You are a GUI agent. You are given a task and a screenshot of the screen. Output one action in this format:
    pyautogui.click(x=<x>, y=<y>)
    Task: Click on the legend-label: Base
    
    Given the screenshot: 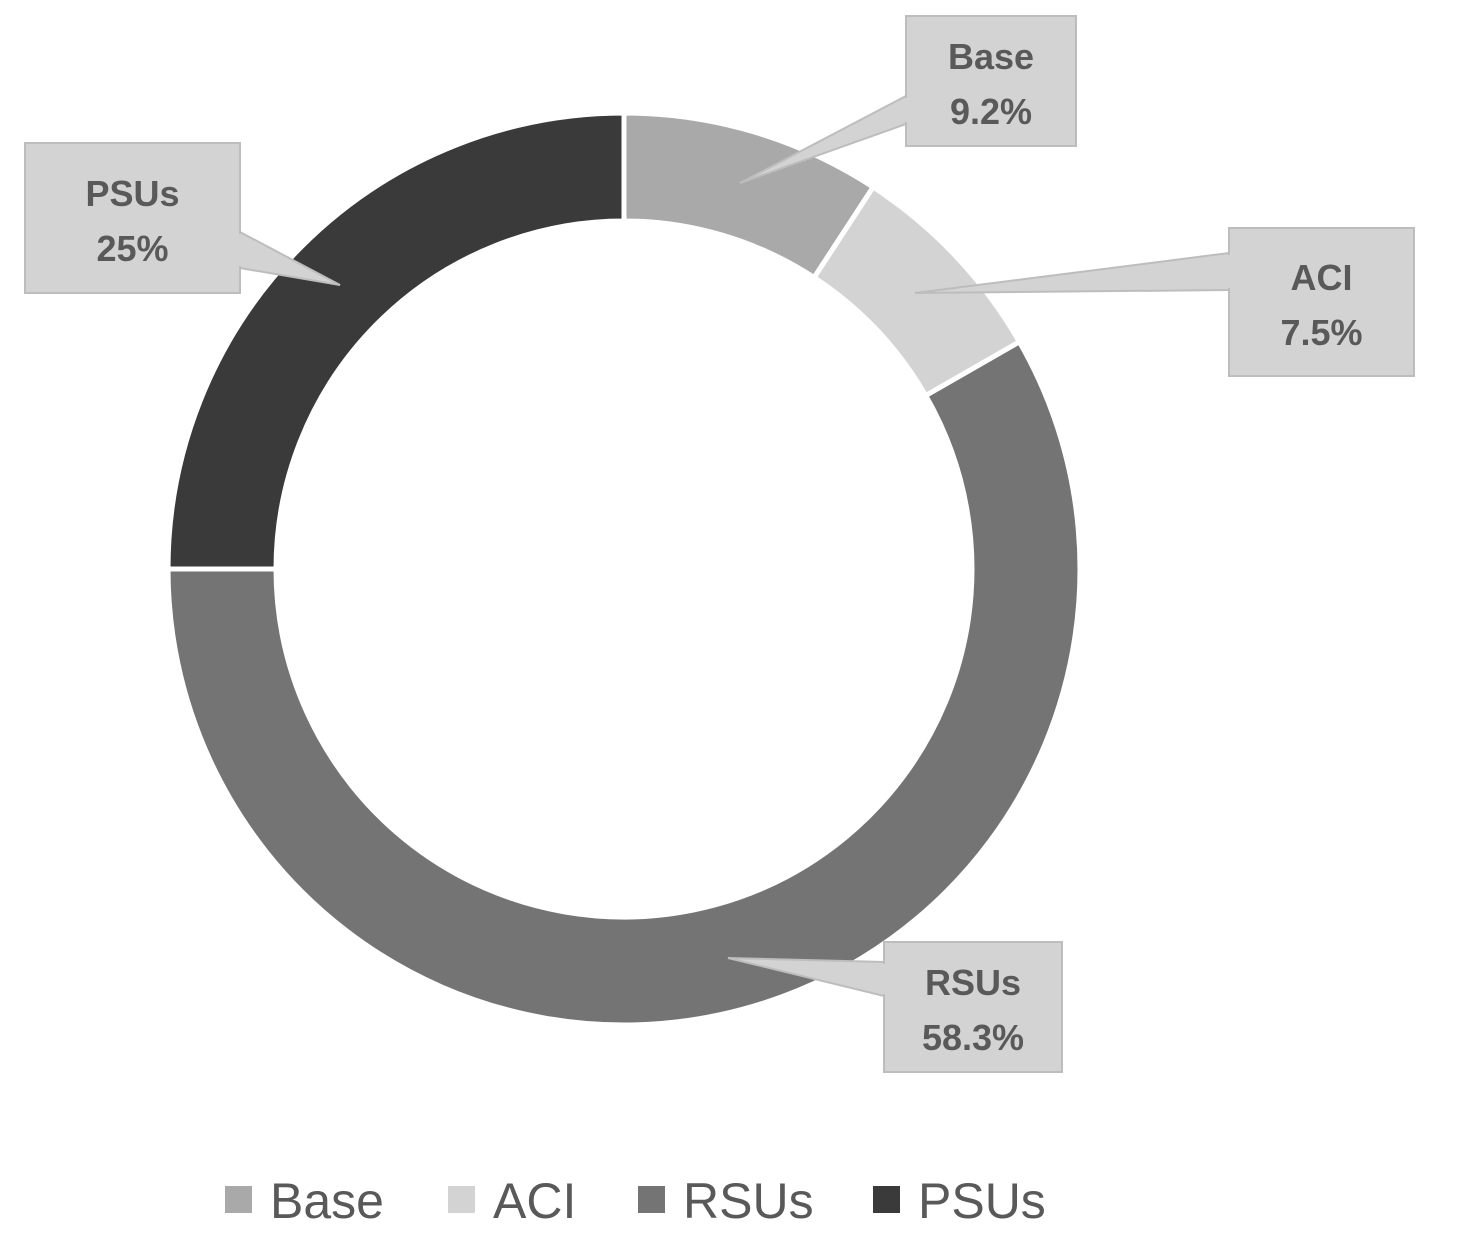 What is the action you would take?
    pyautogui.click(x=327, y=1201)
    